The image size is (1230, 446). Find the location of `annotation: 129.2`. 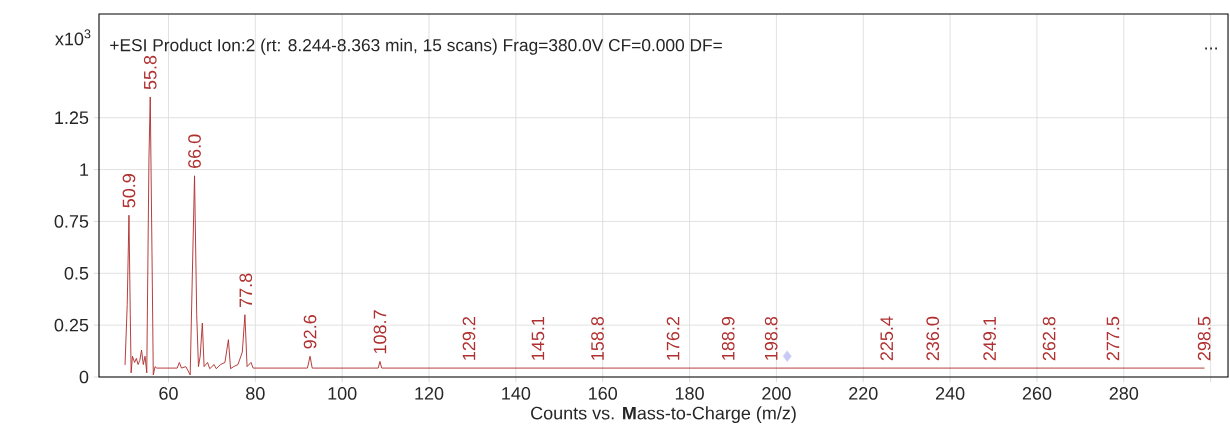

annotation: 129.2 is located at coordinates (469, 338).